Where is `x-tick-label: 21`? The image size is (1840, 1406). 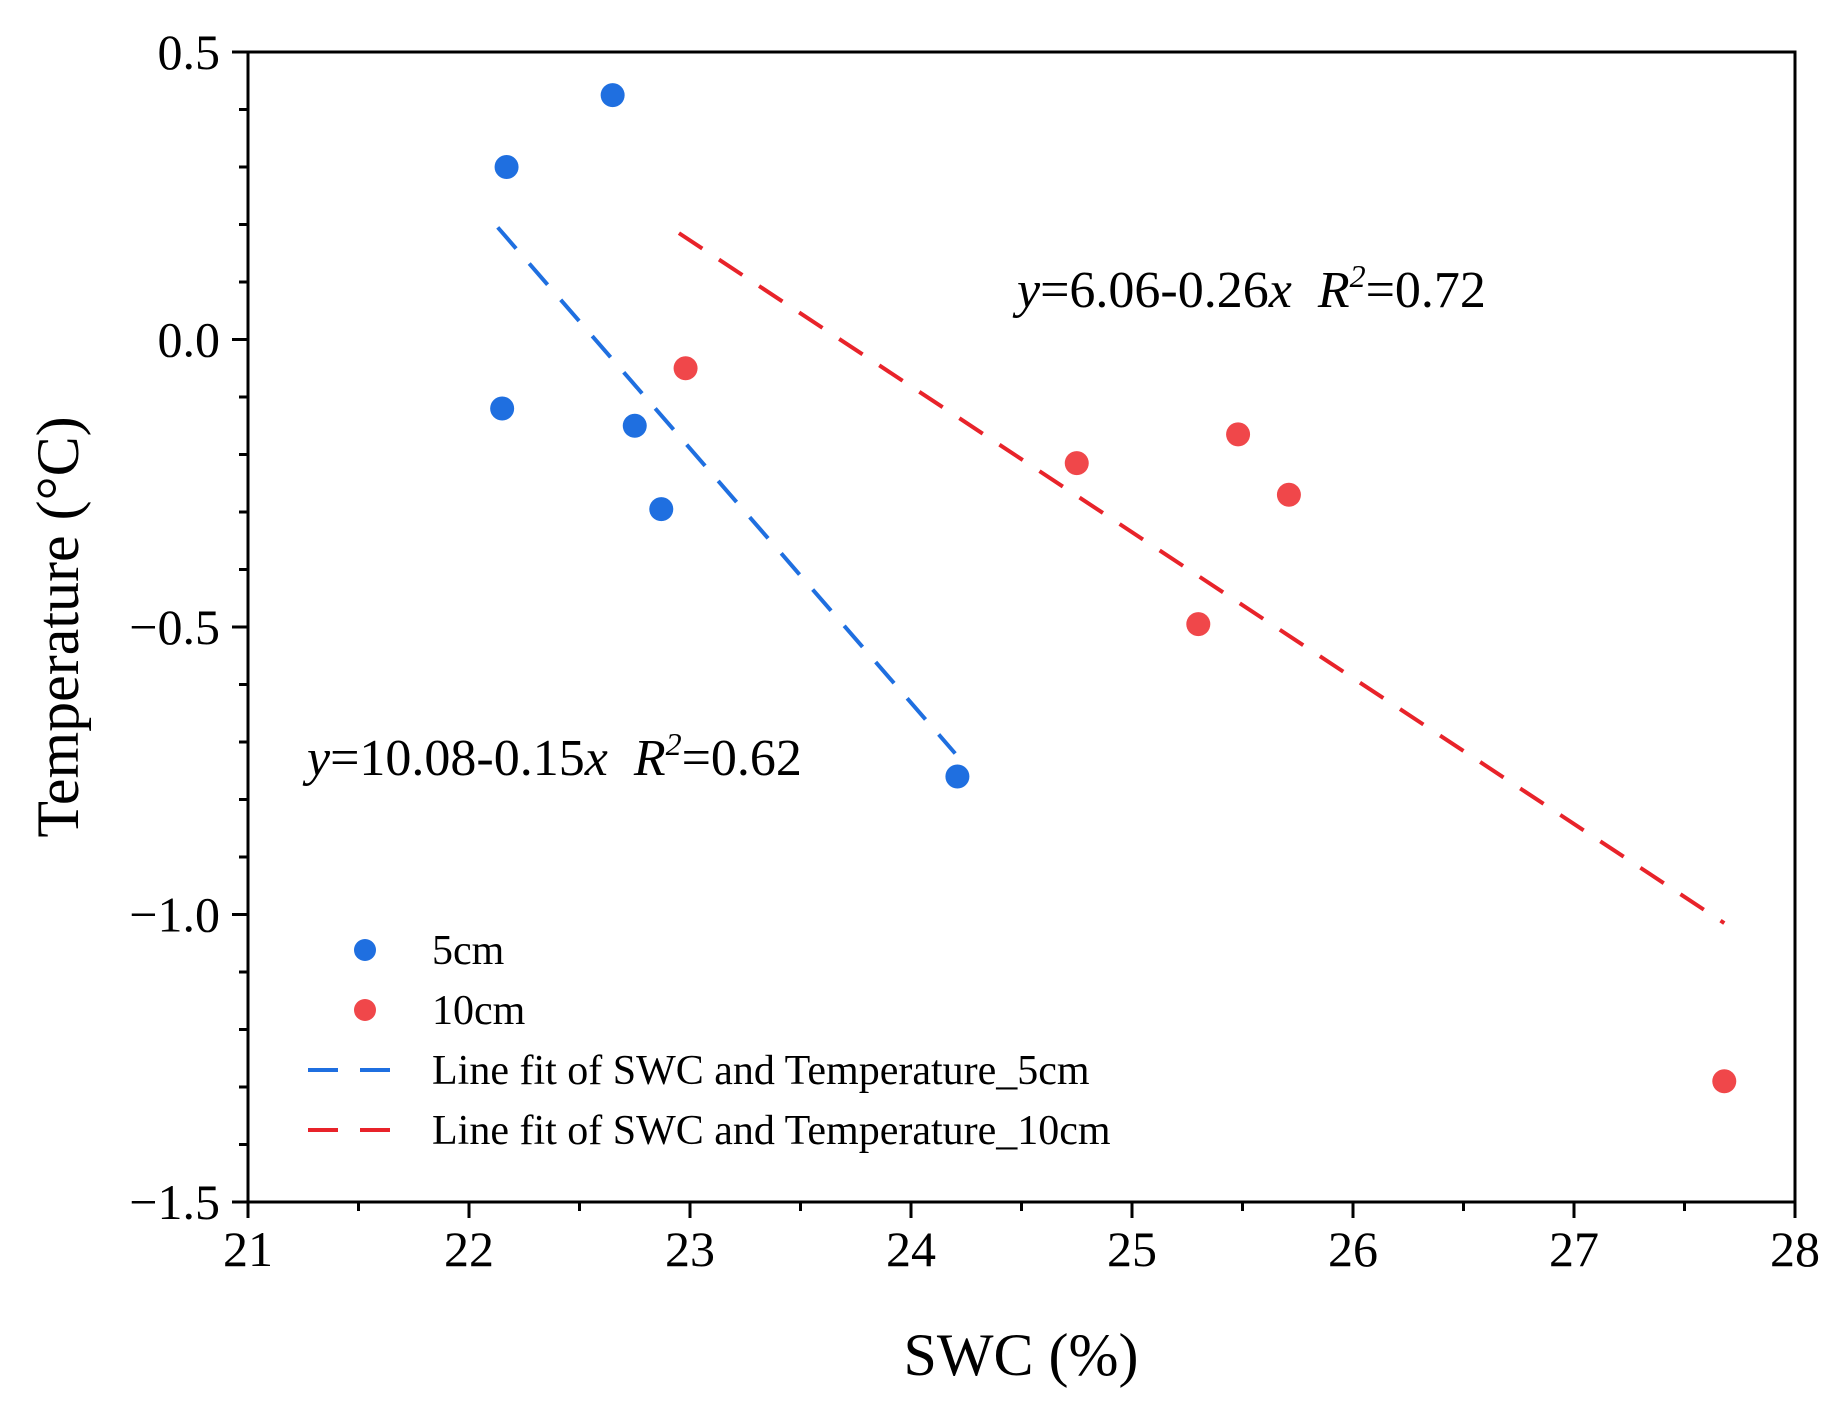 x-tick-label: 21 is located at coordinates (248, 1249).